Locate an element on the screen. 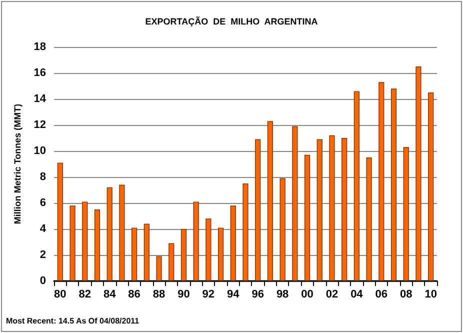 Image resolution: width=463 pixels, height=333 pixels. y-tick-label: 16 is located at coordinates (40, 73).